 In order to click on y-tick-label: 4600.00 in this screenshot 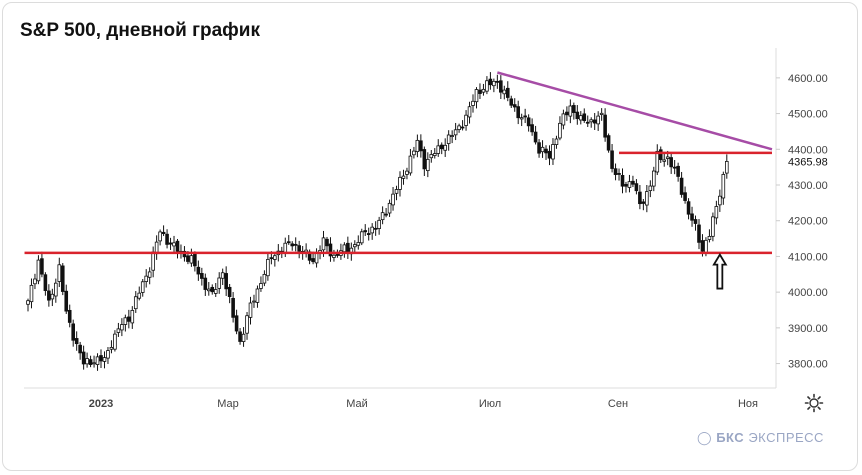, I will do `click(808, 79)`.